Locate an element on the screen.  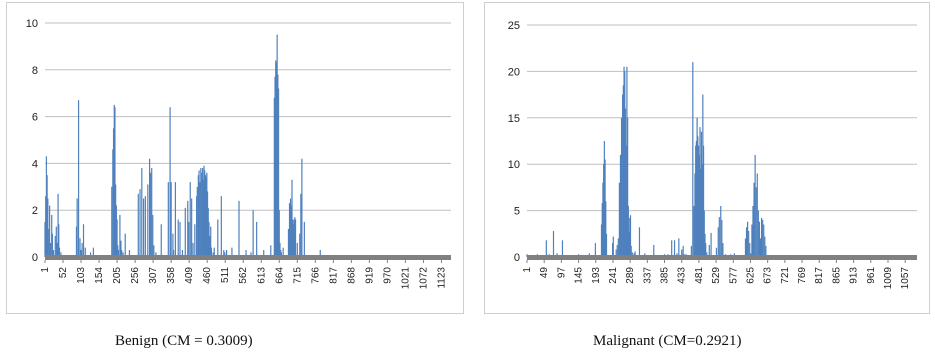
x-tick-label: 625 is located at coordinates (750, 275).